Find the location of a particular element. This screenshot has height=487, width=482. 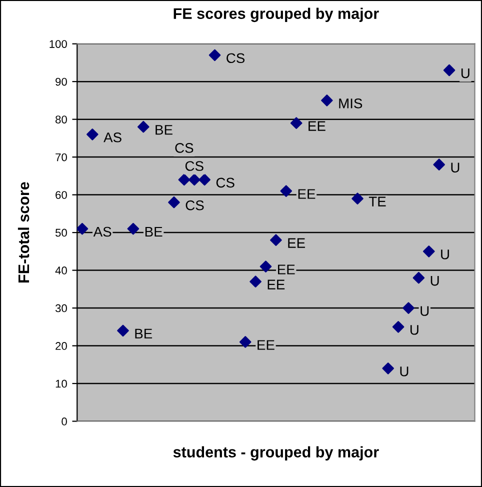

series-label: BE is located at coordinates (153, 231).